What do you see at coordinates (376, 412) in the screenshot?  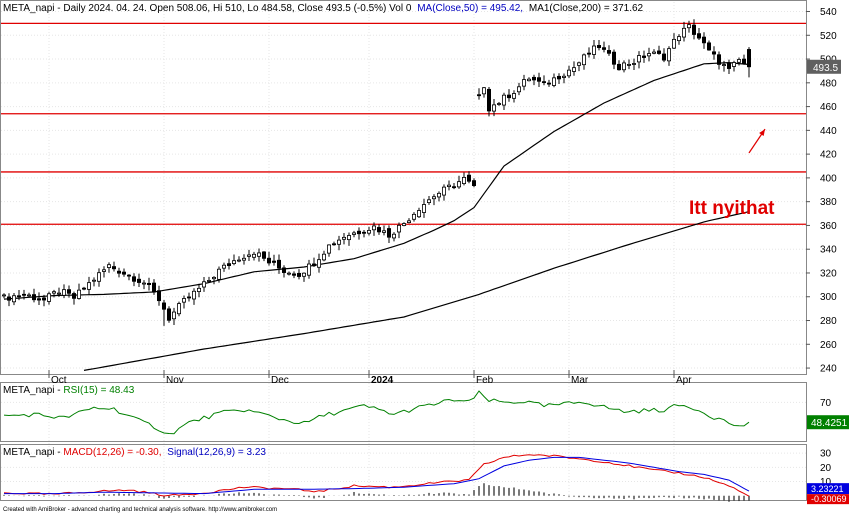 I see `rsi-line` at bounding box center [376, 412].